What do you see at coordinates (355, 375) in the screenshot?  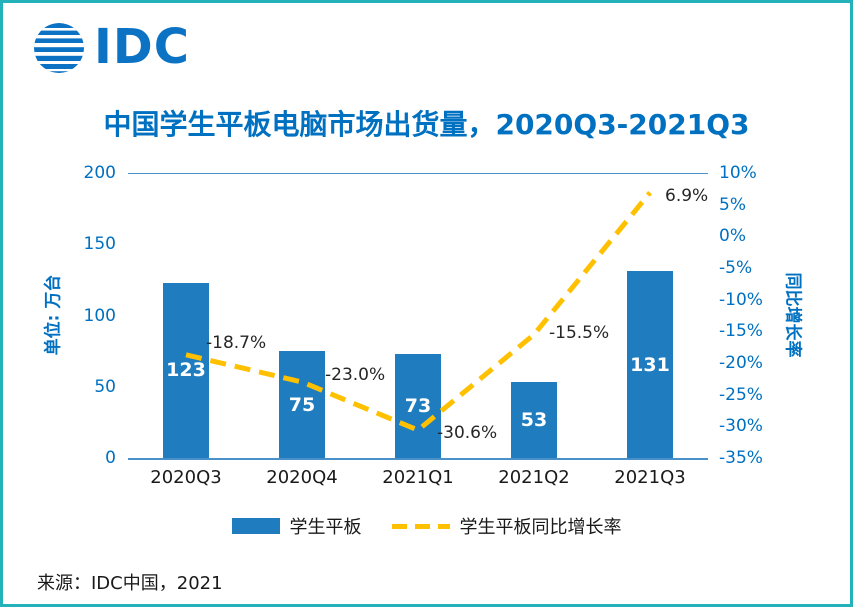 I see `line-point-label: -23.0%` at bounding box center [355, 375].